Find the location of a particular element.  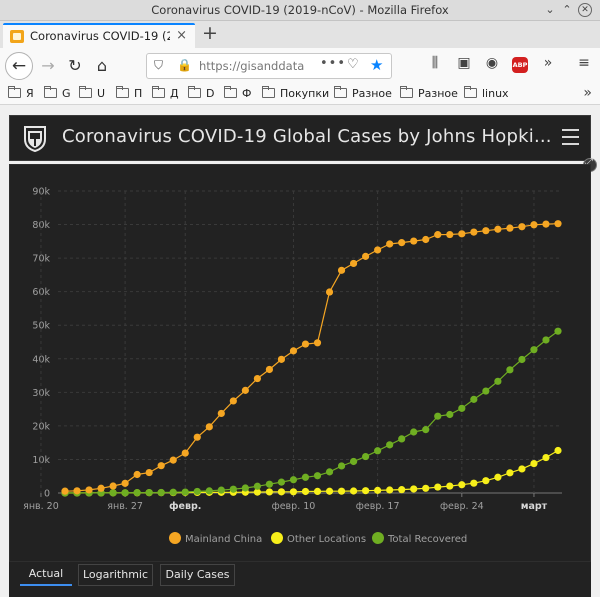

tab-actual: Actual is located at coordinates (46, 575).